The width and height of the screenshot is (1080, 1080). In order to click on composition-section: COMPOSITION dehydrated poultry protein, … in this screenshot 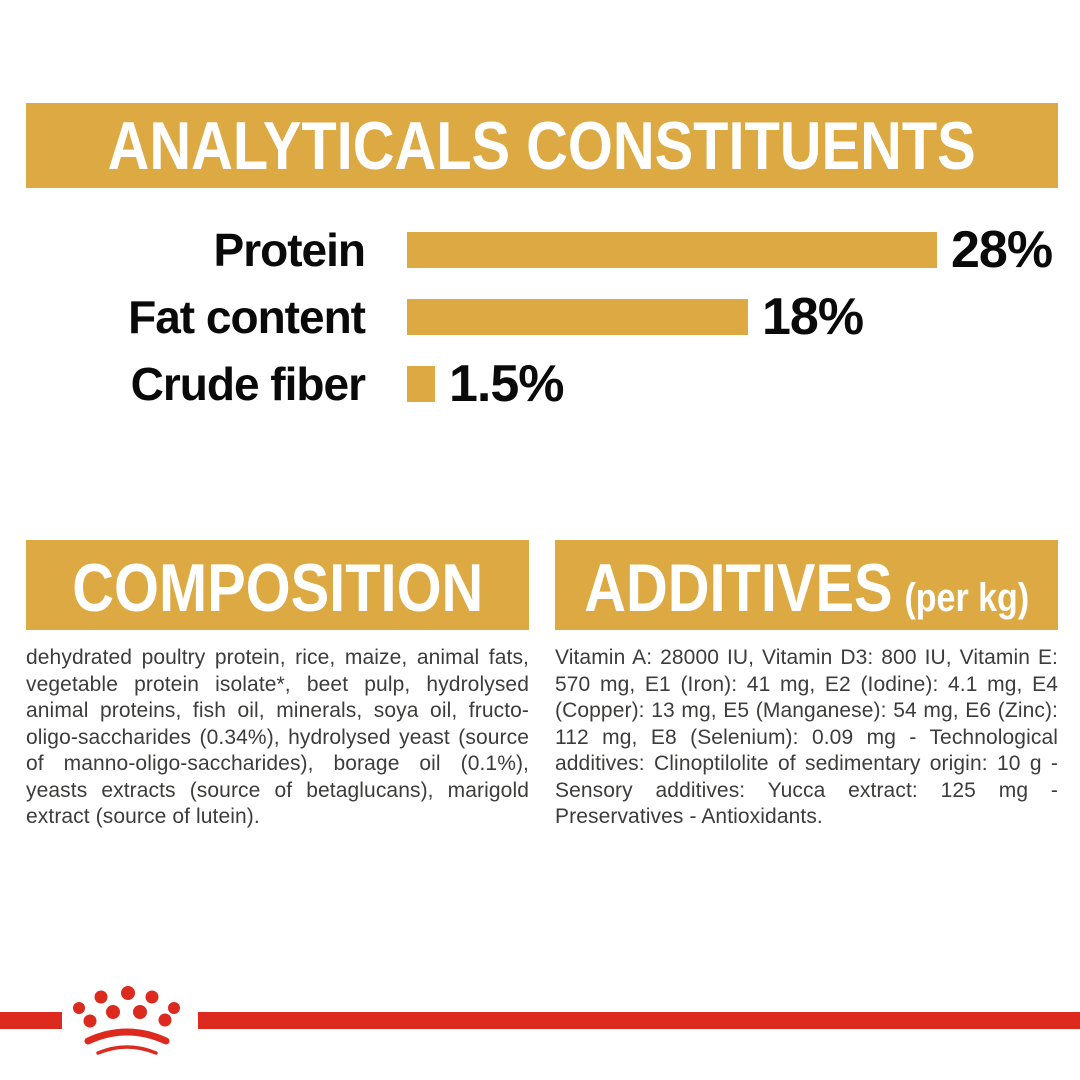, I will do `click(277, 685)`.